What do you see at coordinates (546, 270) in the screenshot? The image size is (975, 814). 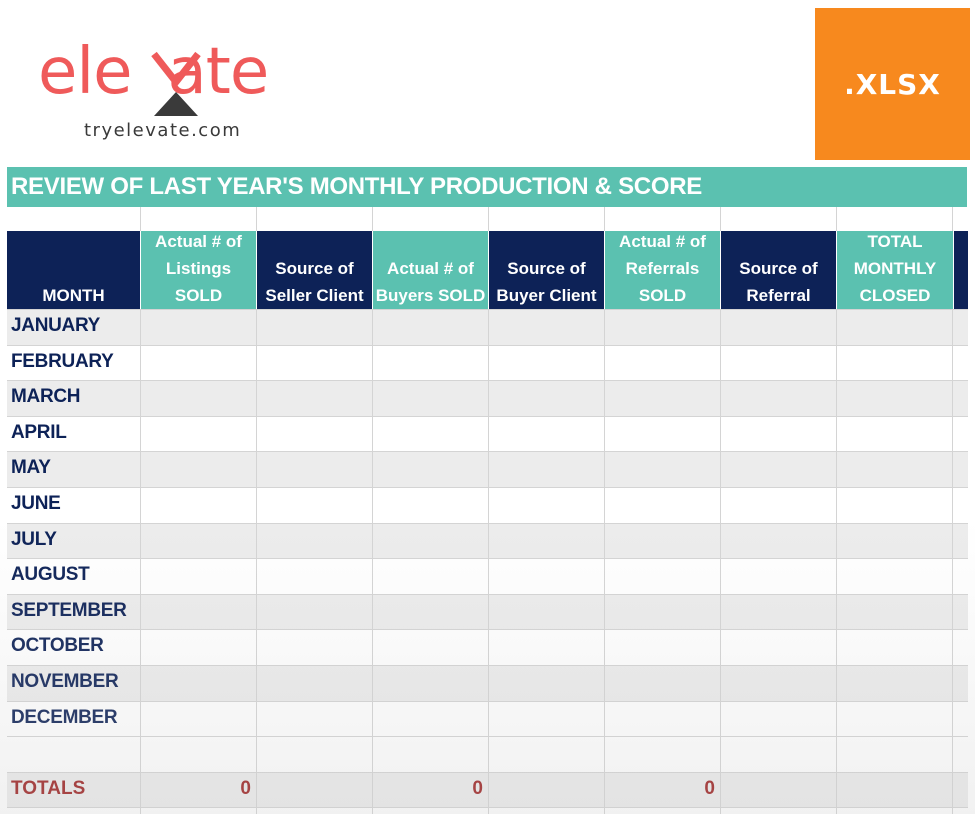 I see `header-buyer-source: Source of Buyer Client` at bounding box center [546, 270].